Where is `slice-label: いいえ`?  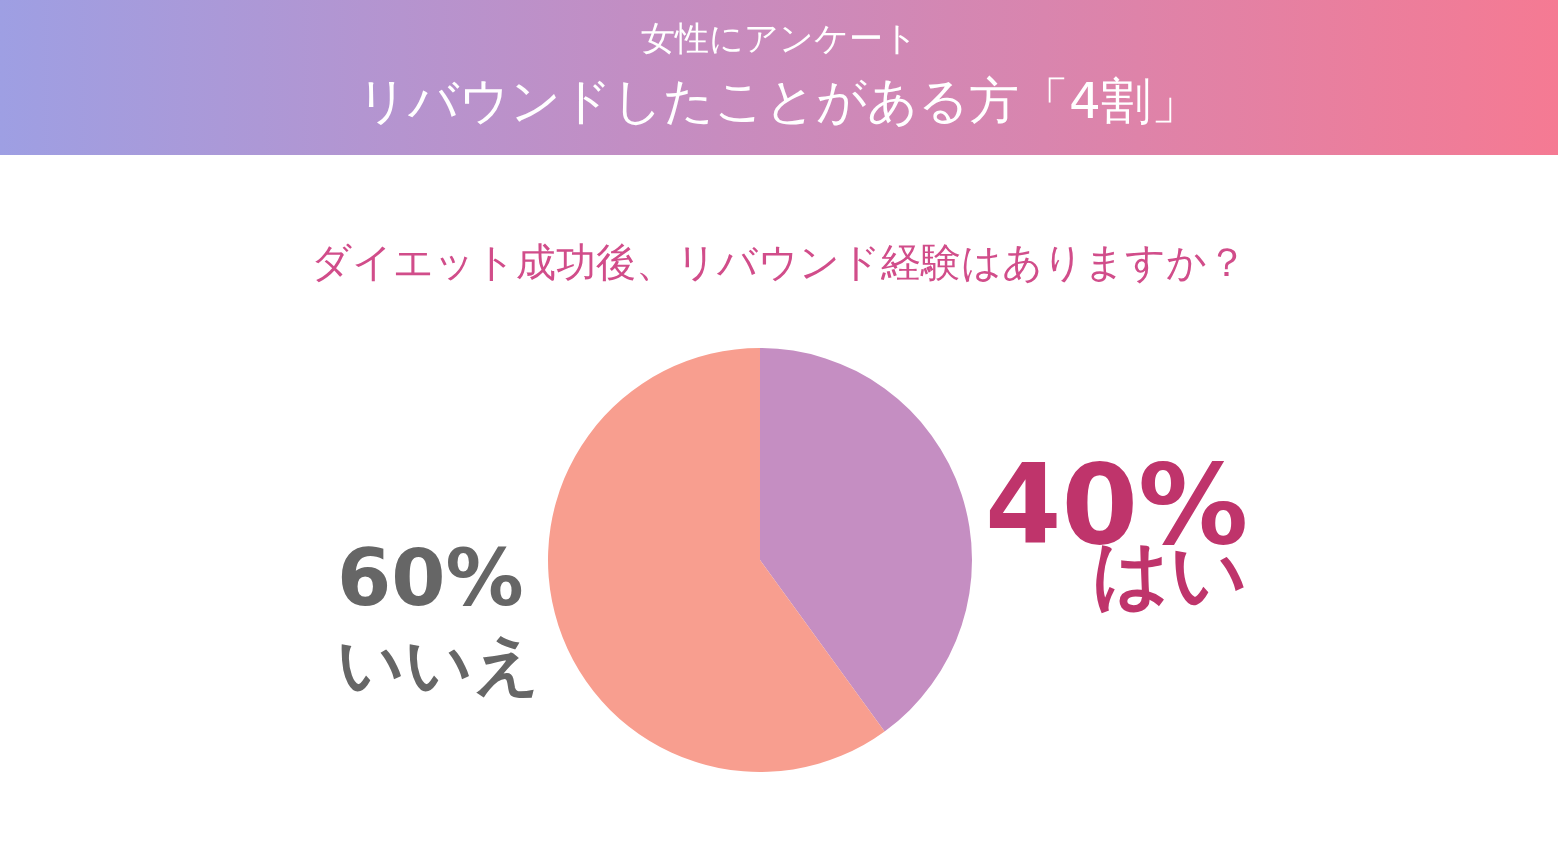
slice-label: いいえ is located at coordinates (439, 664).